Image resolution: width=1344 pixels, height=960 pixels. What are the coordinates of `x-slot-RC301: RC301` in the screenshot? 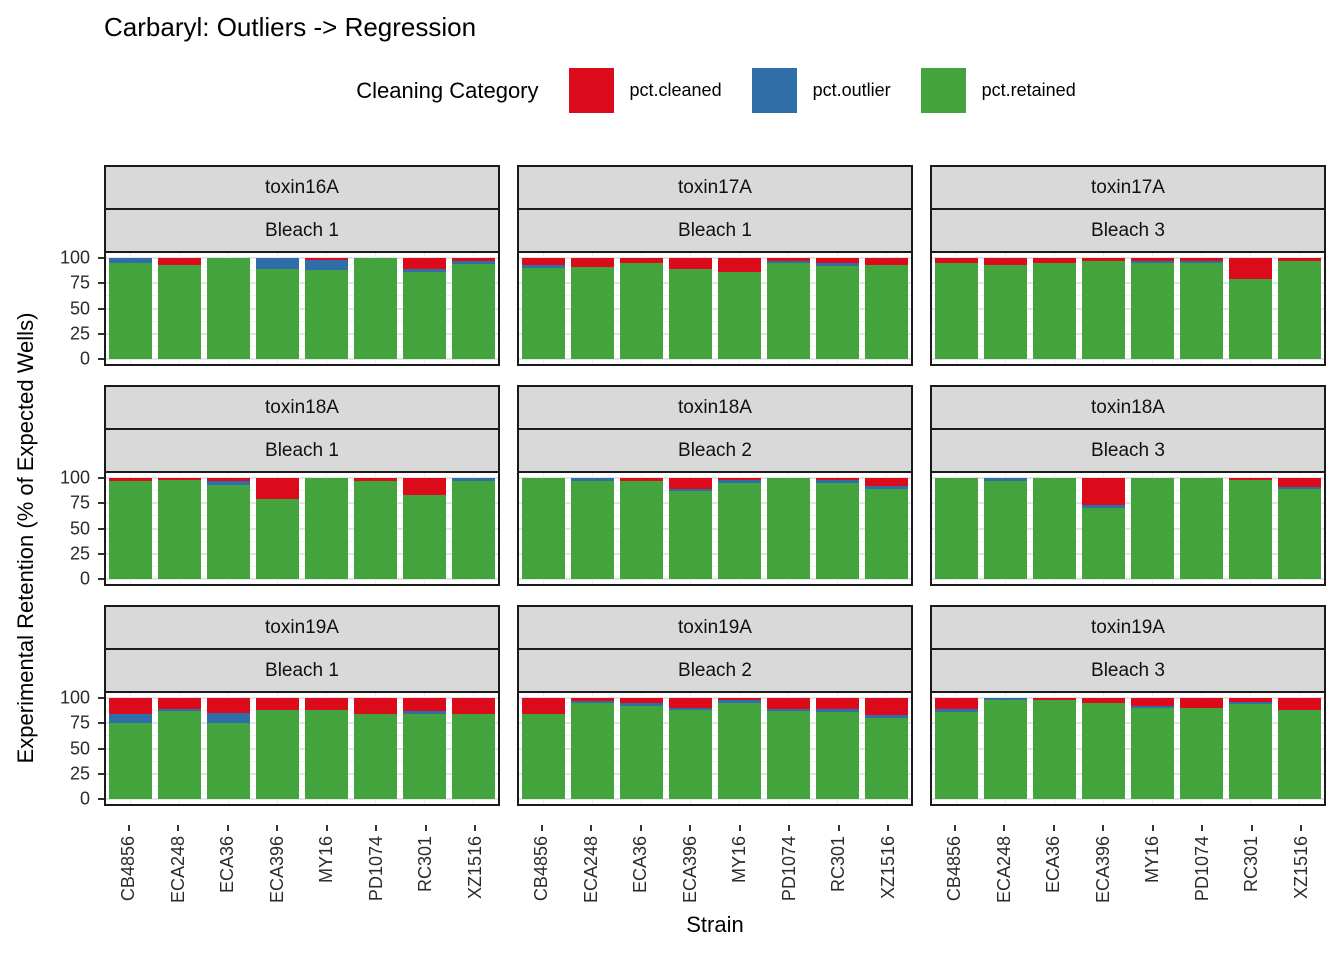 It's located at (426, 876).